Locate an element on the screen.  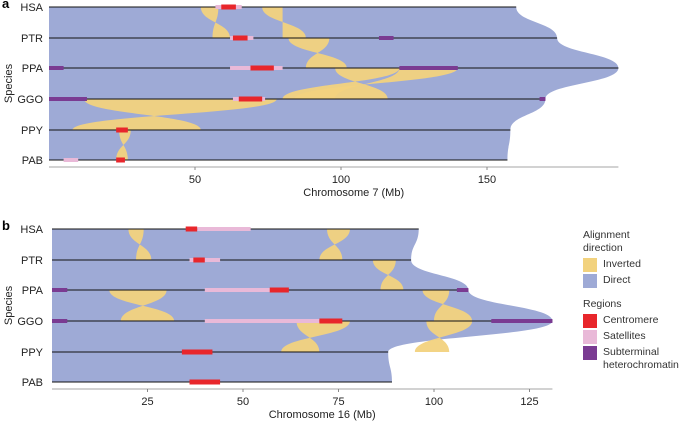
legend-title-line: Alignment is located at coordinates (606, 235).